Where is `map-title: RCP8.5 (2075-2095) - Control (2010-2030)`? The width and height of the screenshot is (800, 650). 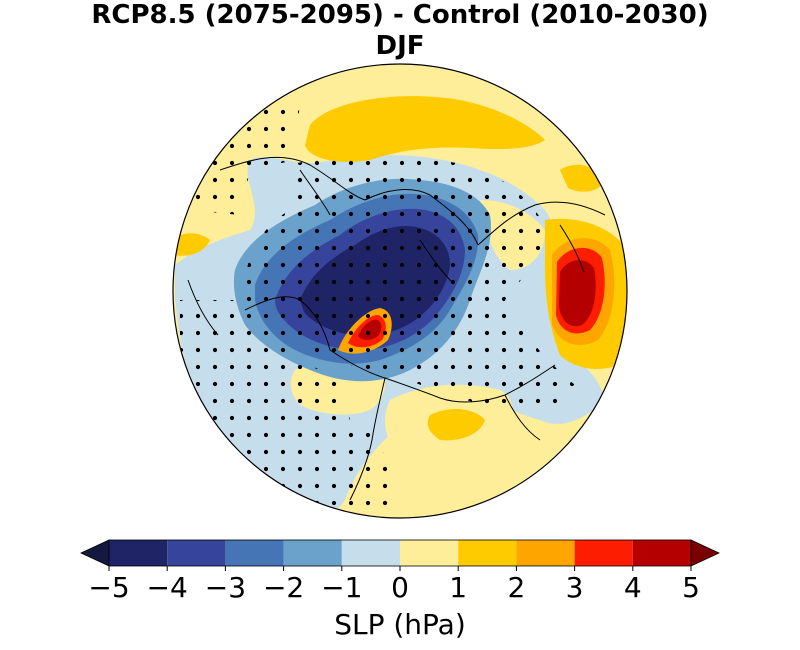 map-title: RCP8.5 (2075-2095) - Control (2010-2030) is located at coordinates (400, 15).